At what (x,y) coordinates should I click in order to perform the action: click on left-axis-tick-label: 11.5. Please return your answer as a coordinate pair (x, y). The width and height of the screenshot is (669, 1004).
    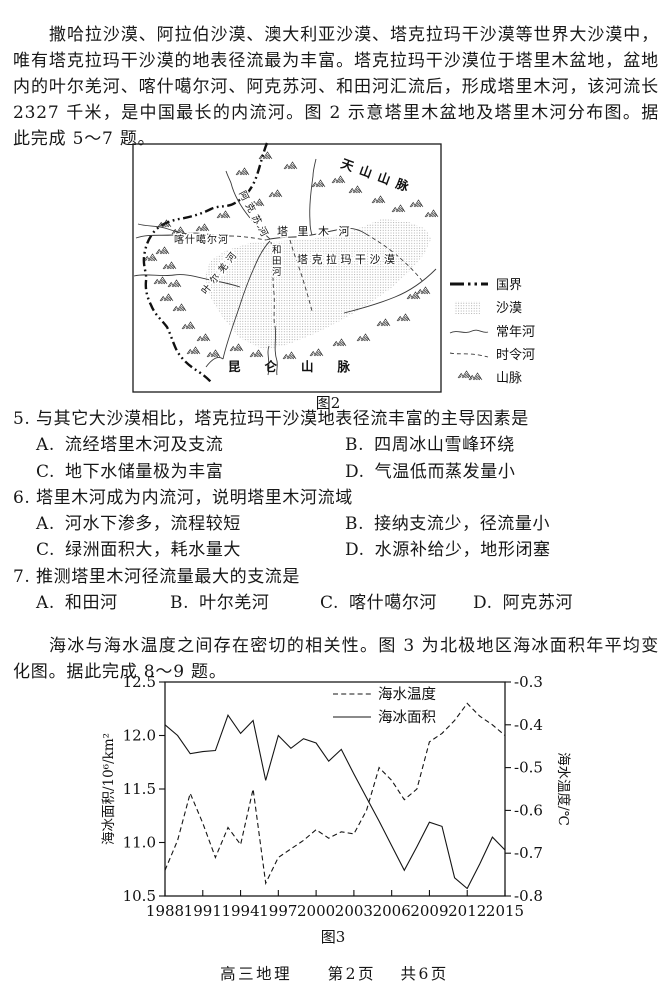
    Looking at the image, I should click on (139, 789).